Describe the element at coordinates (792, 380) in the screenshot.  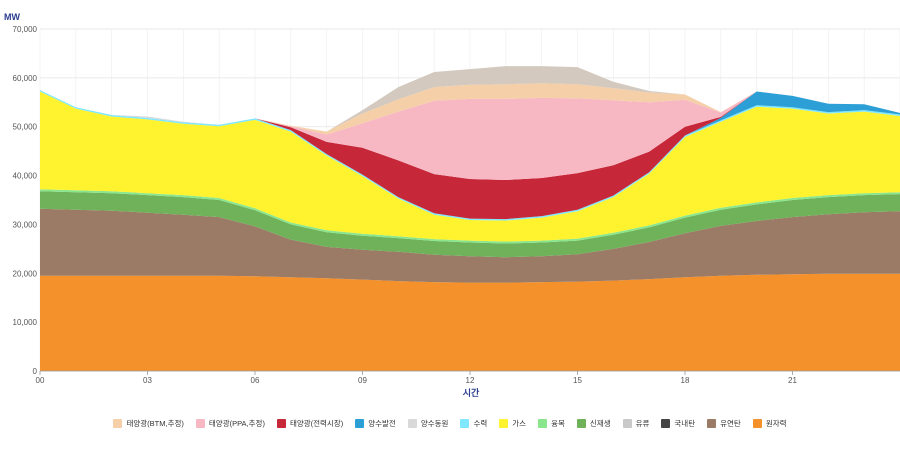
I see `x-tick-label: 21` at that location.